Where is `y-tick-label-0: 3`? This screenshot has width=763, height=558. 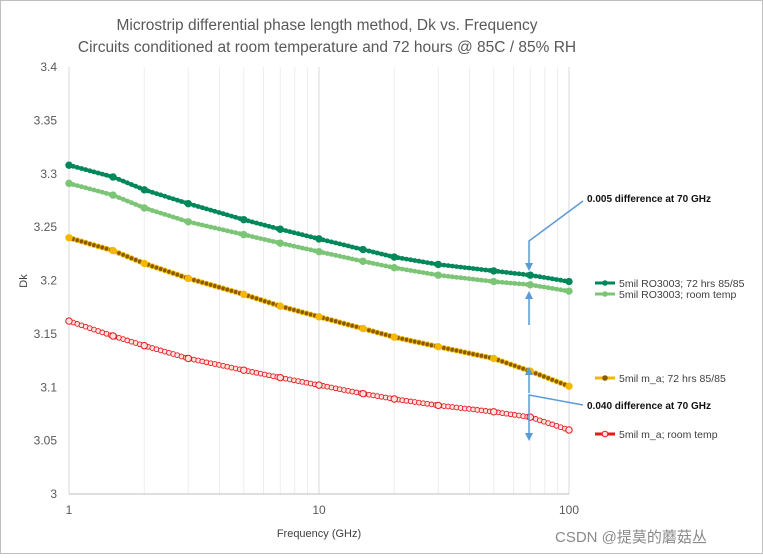 y-tick-label-0: 3 is located at coordinates (53, 494).